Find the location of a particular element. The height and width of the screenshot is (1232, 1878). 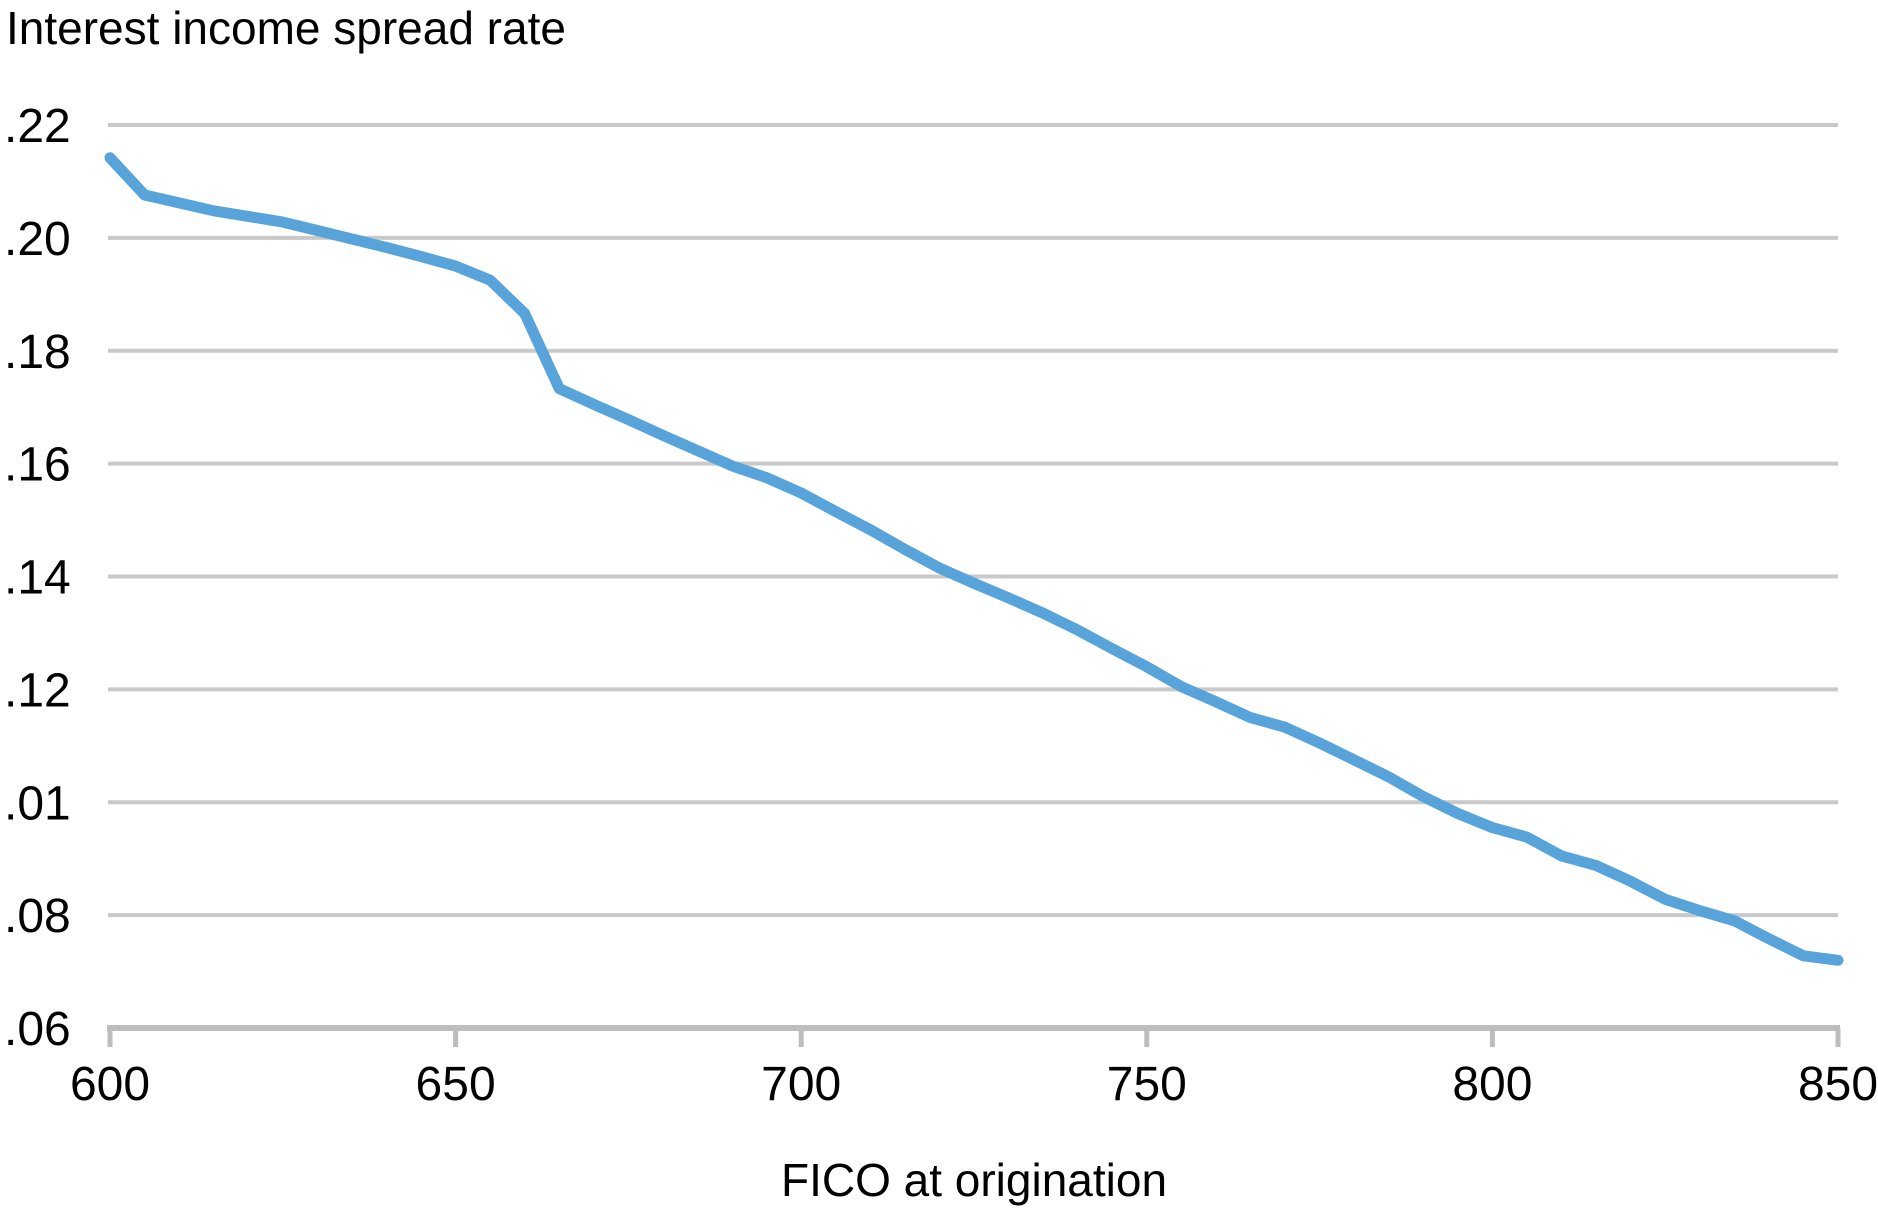

x-tick-label: 600 is located at coordinates (110, 1084).